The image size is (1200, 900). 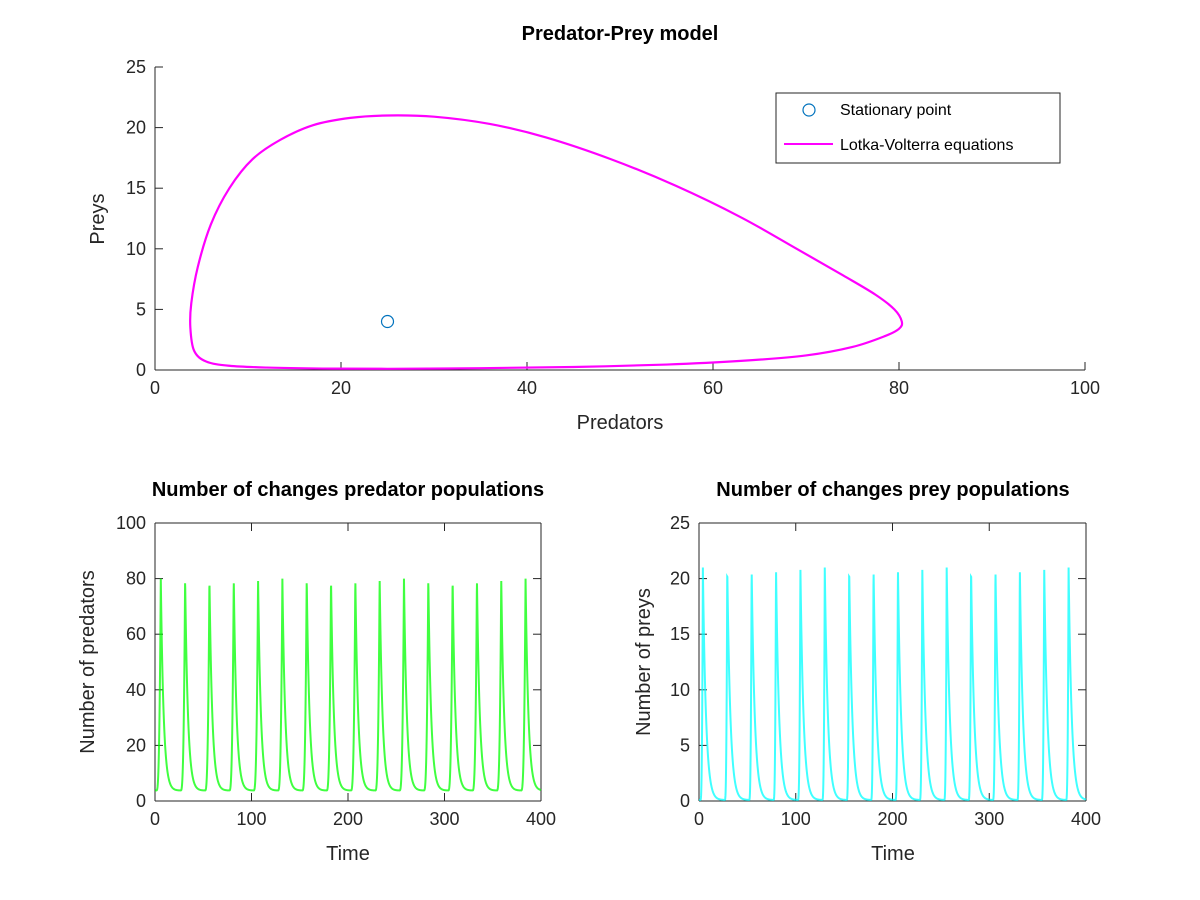 I want to click on legend-label-lotka-volterra: Lotka-Volterra equations, so click(x=926, y=145).